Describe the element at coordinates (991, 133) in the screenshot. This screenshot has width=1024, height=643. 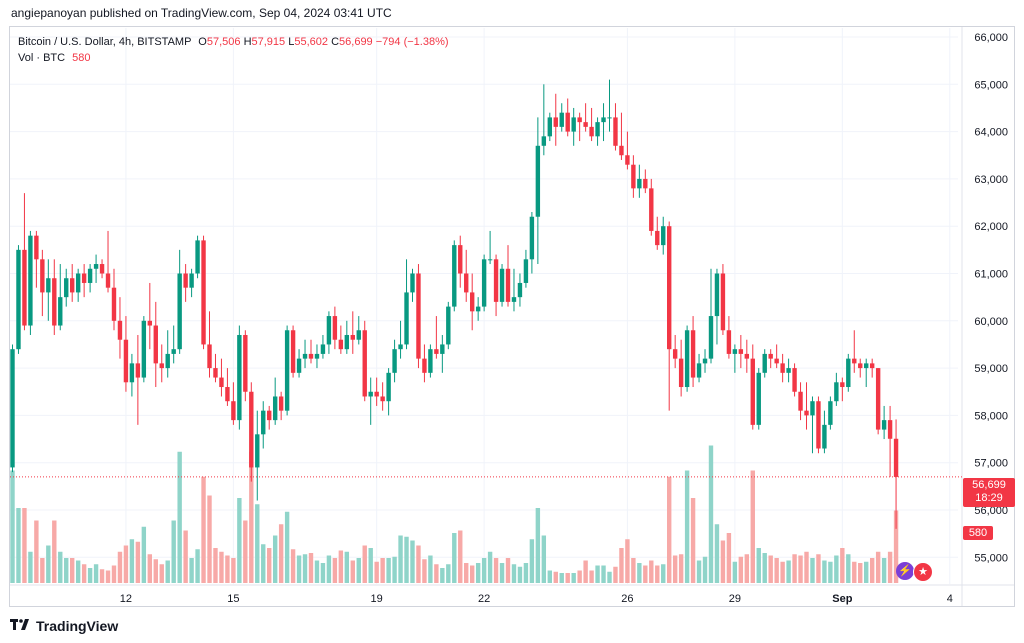
I see `y-tick-label: 64,000` at that location.